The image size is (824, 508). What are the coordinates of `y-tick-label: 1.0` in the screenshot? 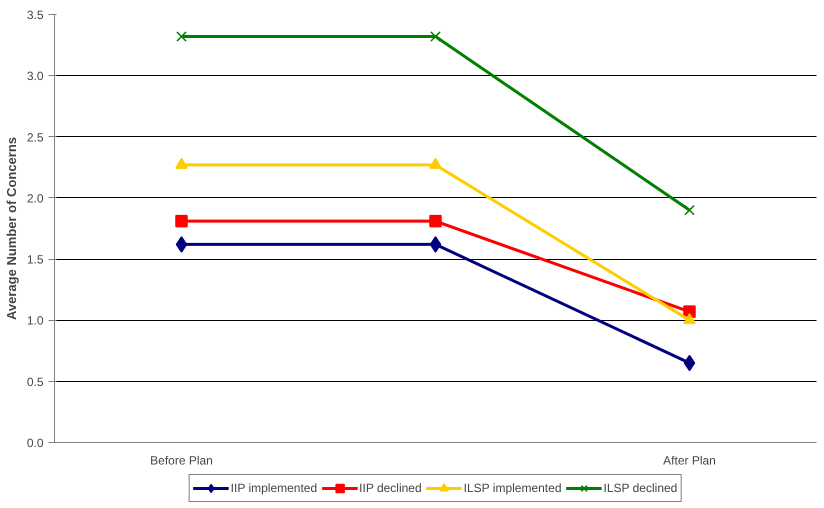 It's located at (35, 321).